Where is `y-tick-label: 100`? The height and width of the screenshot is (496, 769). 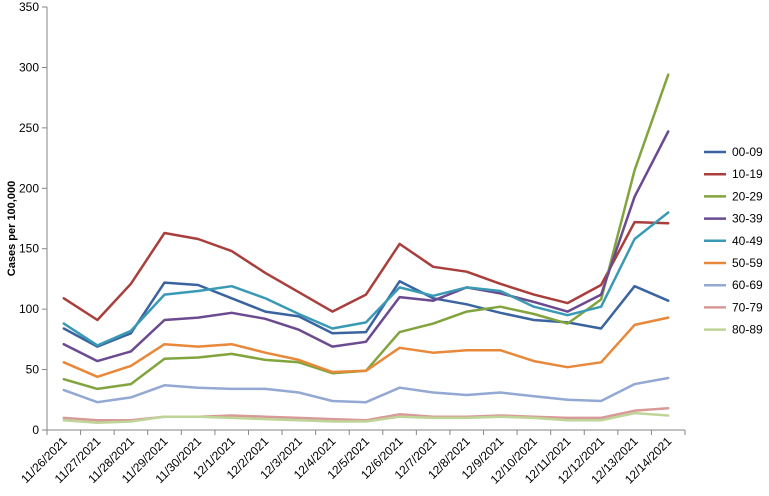
y-tick-label: 100 is located at coordinates (29, 309).